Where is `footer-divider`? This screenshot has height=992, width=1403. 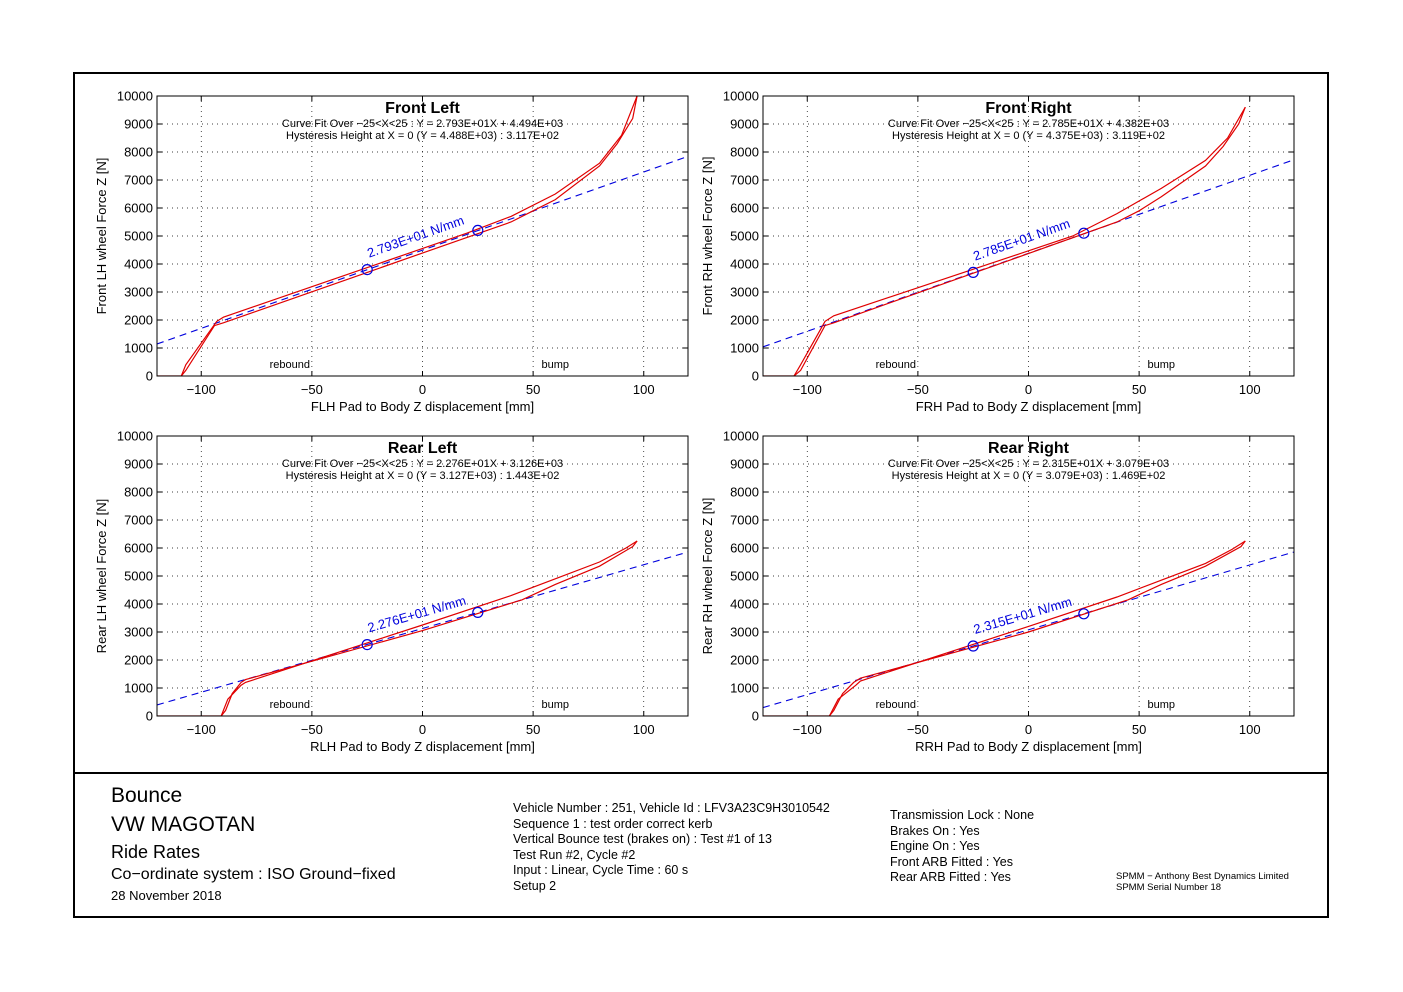
footer-divider is located at coordinates (701, 773).